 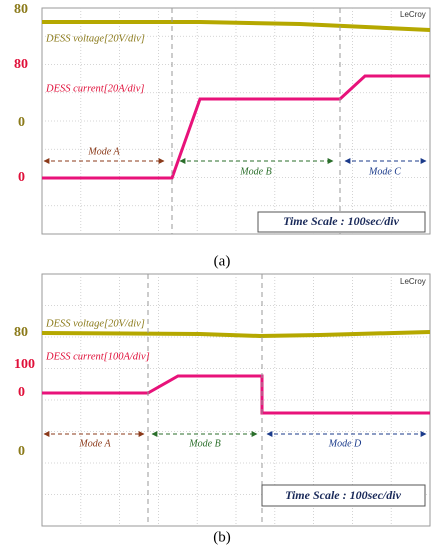 I want to click on caption: (a), so click(x=222, y=261).